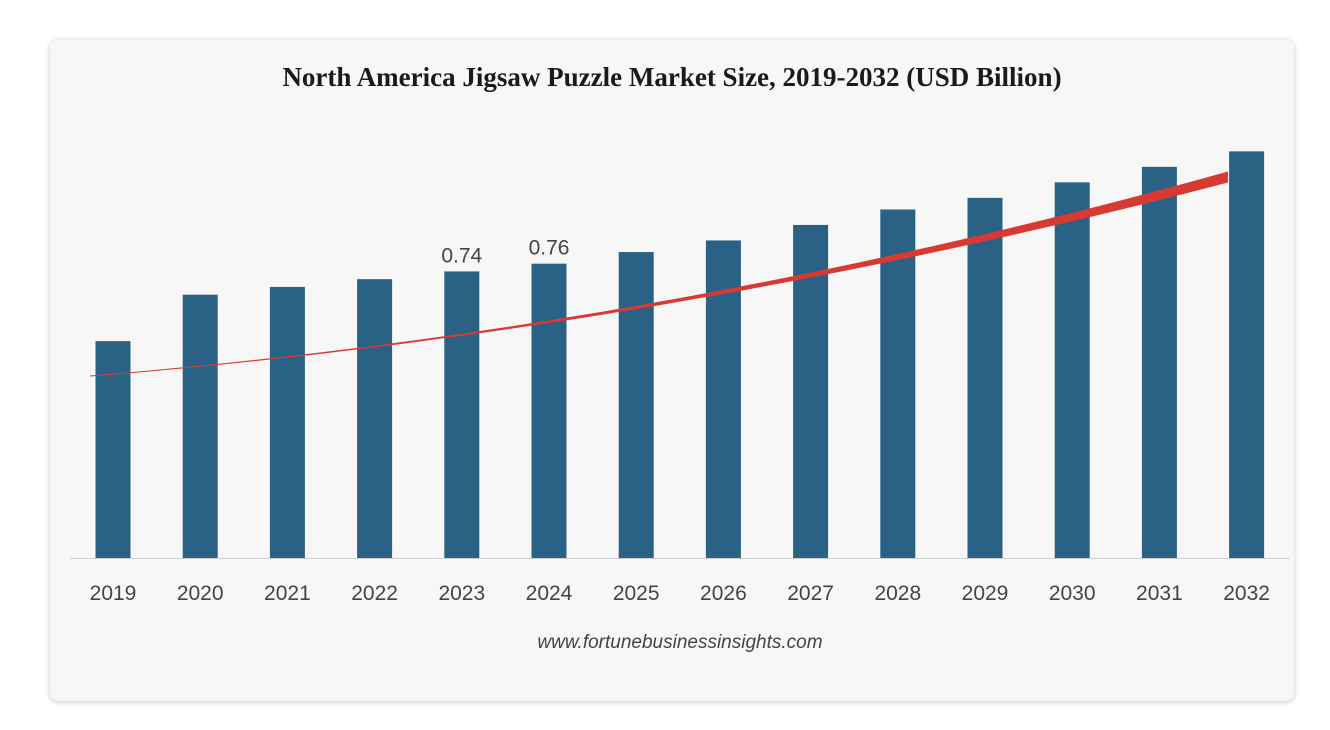 This screenshot has width=1330, height=730. Describe the element at coordinates (287, 593) in the screenshot. I see `x-tick-2021: 2021` at that location.